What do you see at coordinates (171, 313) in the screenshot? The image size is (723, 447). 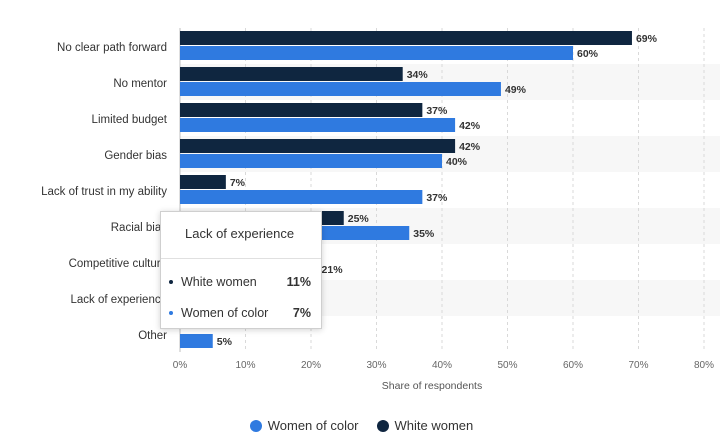 I see `tooltip-bullet-women-of-color` at bounding box center [171, 313].